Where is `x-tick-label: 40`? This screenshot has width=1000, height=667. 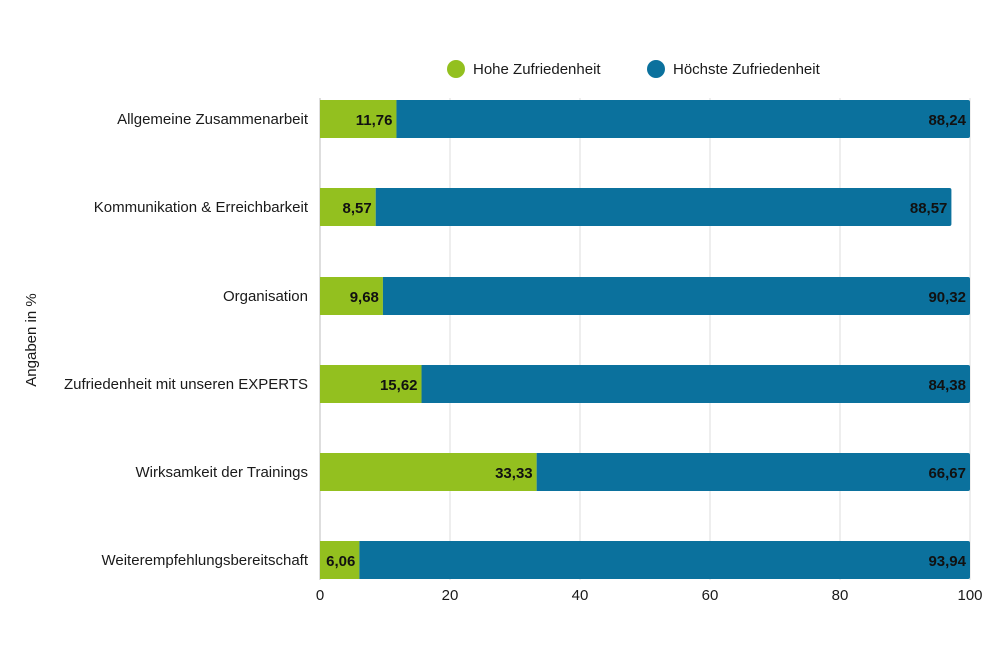
x-tick-label: 40 is located at coordinates (580, 595).